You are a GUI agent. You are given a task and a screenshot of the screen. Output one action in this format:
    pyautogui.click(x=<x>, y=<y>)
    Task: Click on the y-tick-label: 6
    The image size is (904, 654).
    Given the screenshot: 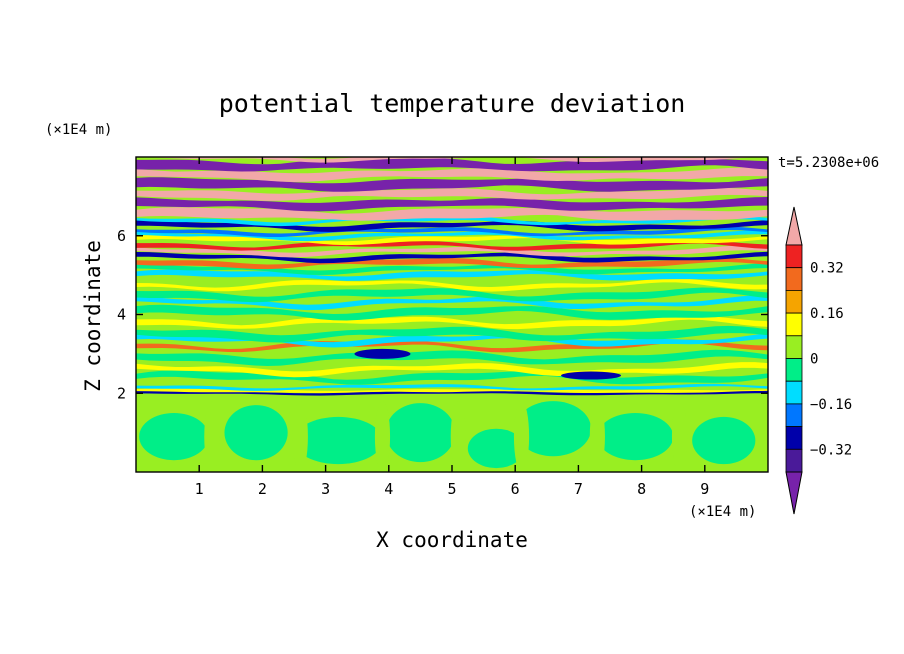 What is the action you would take?
    pyautogui.click(x=121, y=236)
    